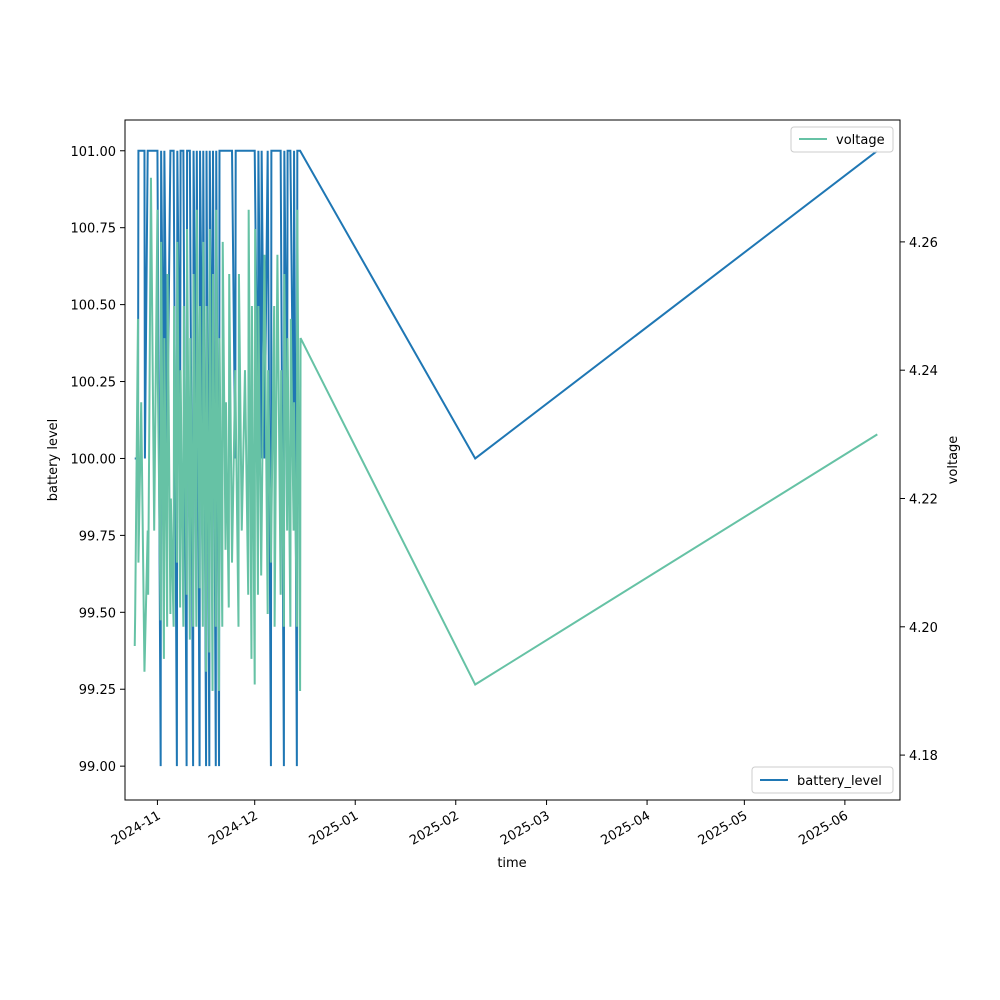 The height and width of the screenshot is (1000, 1000). What do you see at coordinates (97, 690) in the screenshot?
I see `left-y-tick-label: 99.25` at bounding box center [97, 690].